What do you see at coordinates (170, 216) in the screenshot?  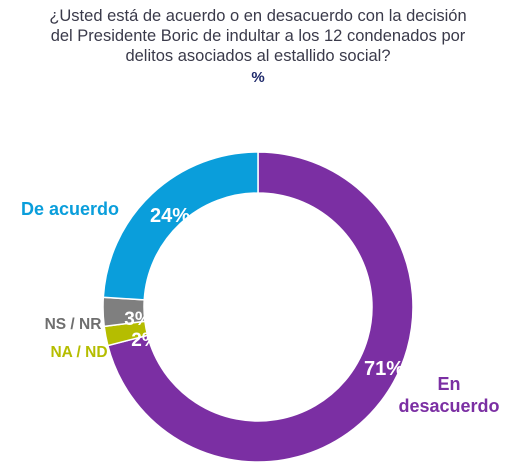 I see `value-label-de-acuerdo: 24%` at bounding box center [170, 216].